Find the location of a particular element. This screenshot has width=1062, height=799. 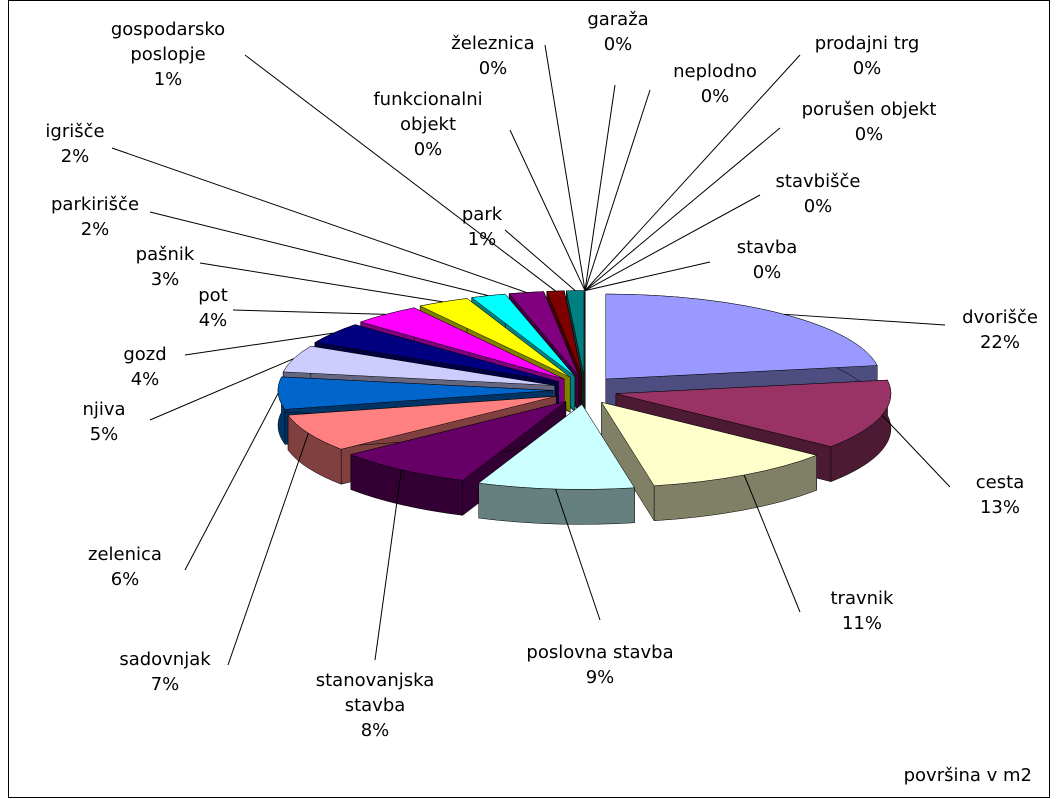

data-label: park 1% is located at coordinates (482, 227).